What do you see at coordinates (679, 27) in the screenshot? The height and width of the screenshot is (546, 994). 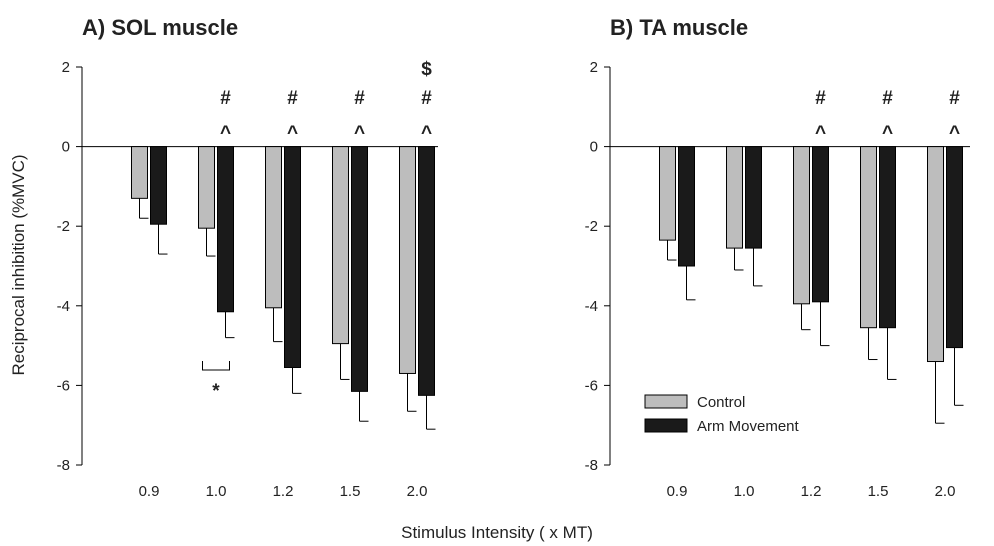 I see `panel-b-title: B) TA muscle` at bounding box center [679, 27].